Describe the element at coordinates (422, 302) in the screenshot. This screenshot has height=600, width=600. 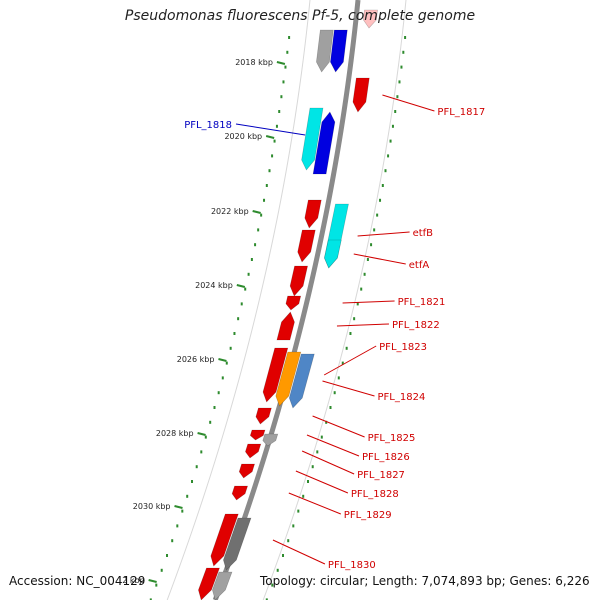
I see `gene-label: PFL_1821` at that location.